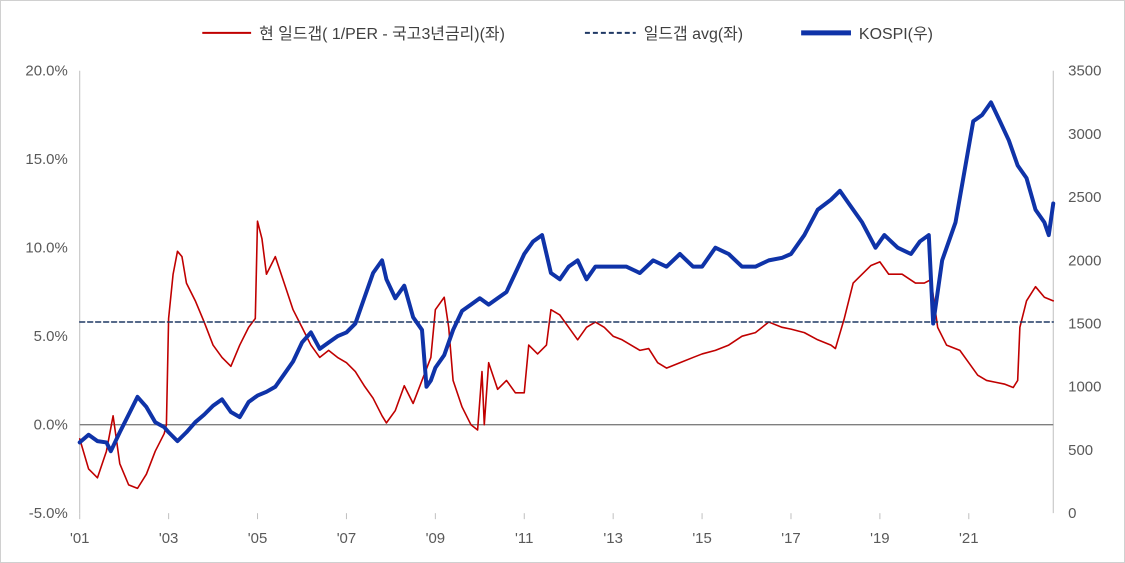 Image resolution: width=1125 pixels, height=563 pixels. Describe the element at coordinates (51, 336) in the screenshot. I see `left-tick-label: 5.0%` at that location.